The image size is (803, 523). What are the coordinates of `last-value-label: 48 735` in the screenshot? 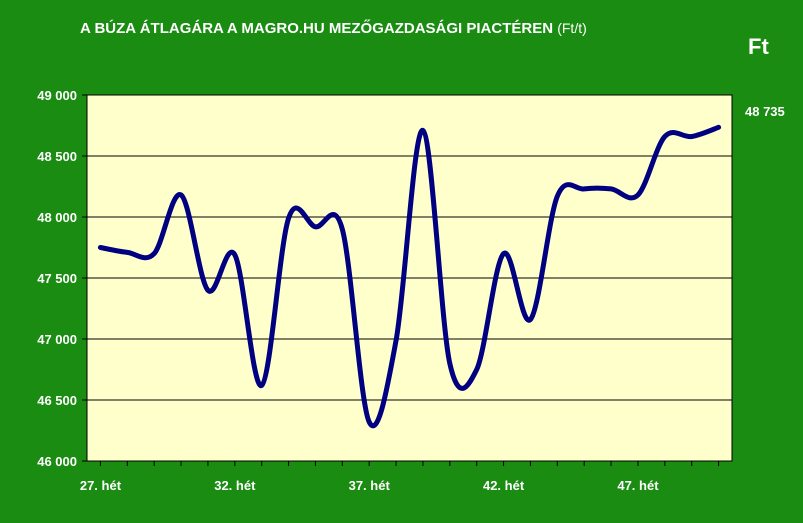 It's located at (765, 111).